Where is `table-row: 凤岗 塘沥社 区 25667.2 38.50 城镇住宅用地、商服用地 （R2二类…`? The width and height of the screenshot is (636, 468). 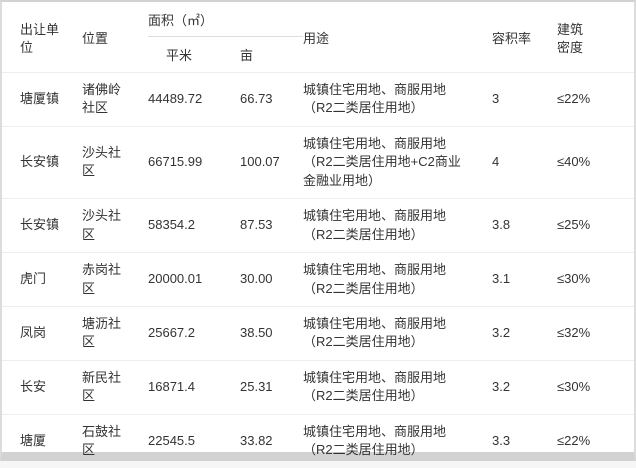
table-row: 凤岗 塘沥社 区 25667.2 38.50 城镇住宅用地、商服用地 （R2二类… is located at coordinates (318, 333).